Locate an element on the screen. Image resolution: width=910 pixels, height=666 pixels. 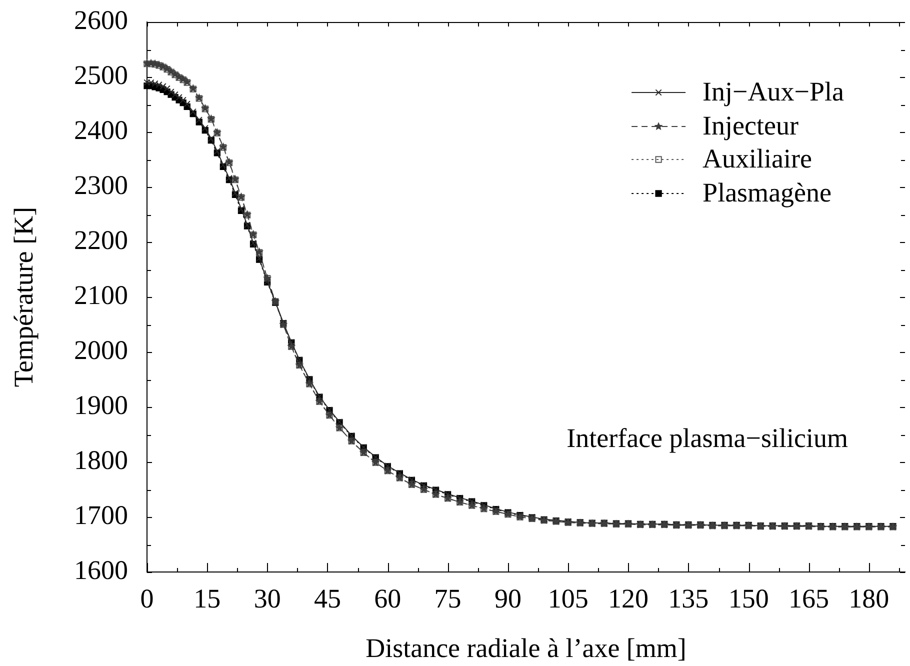
x-tick-label: 15 is located at coordinates (207, 598).